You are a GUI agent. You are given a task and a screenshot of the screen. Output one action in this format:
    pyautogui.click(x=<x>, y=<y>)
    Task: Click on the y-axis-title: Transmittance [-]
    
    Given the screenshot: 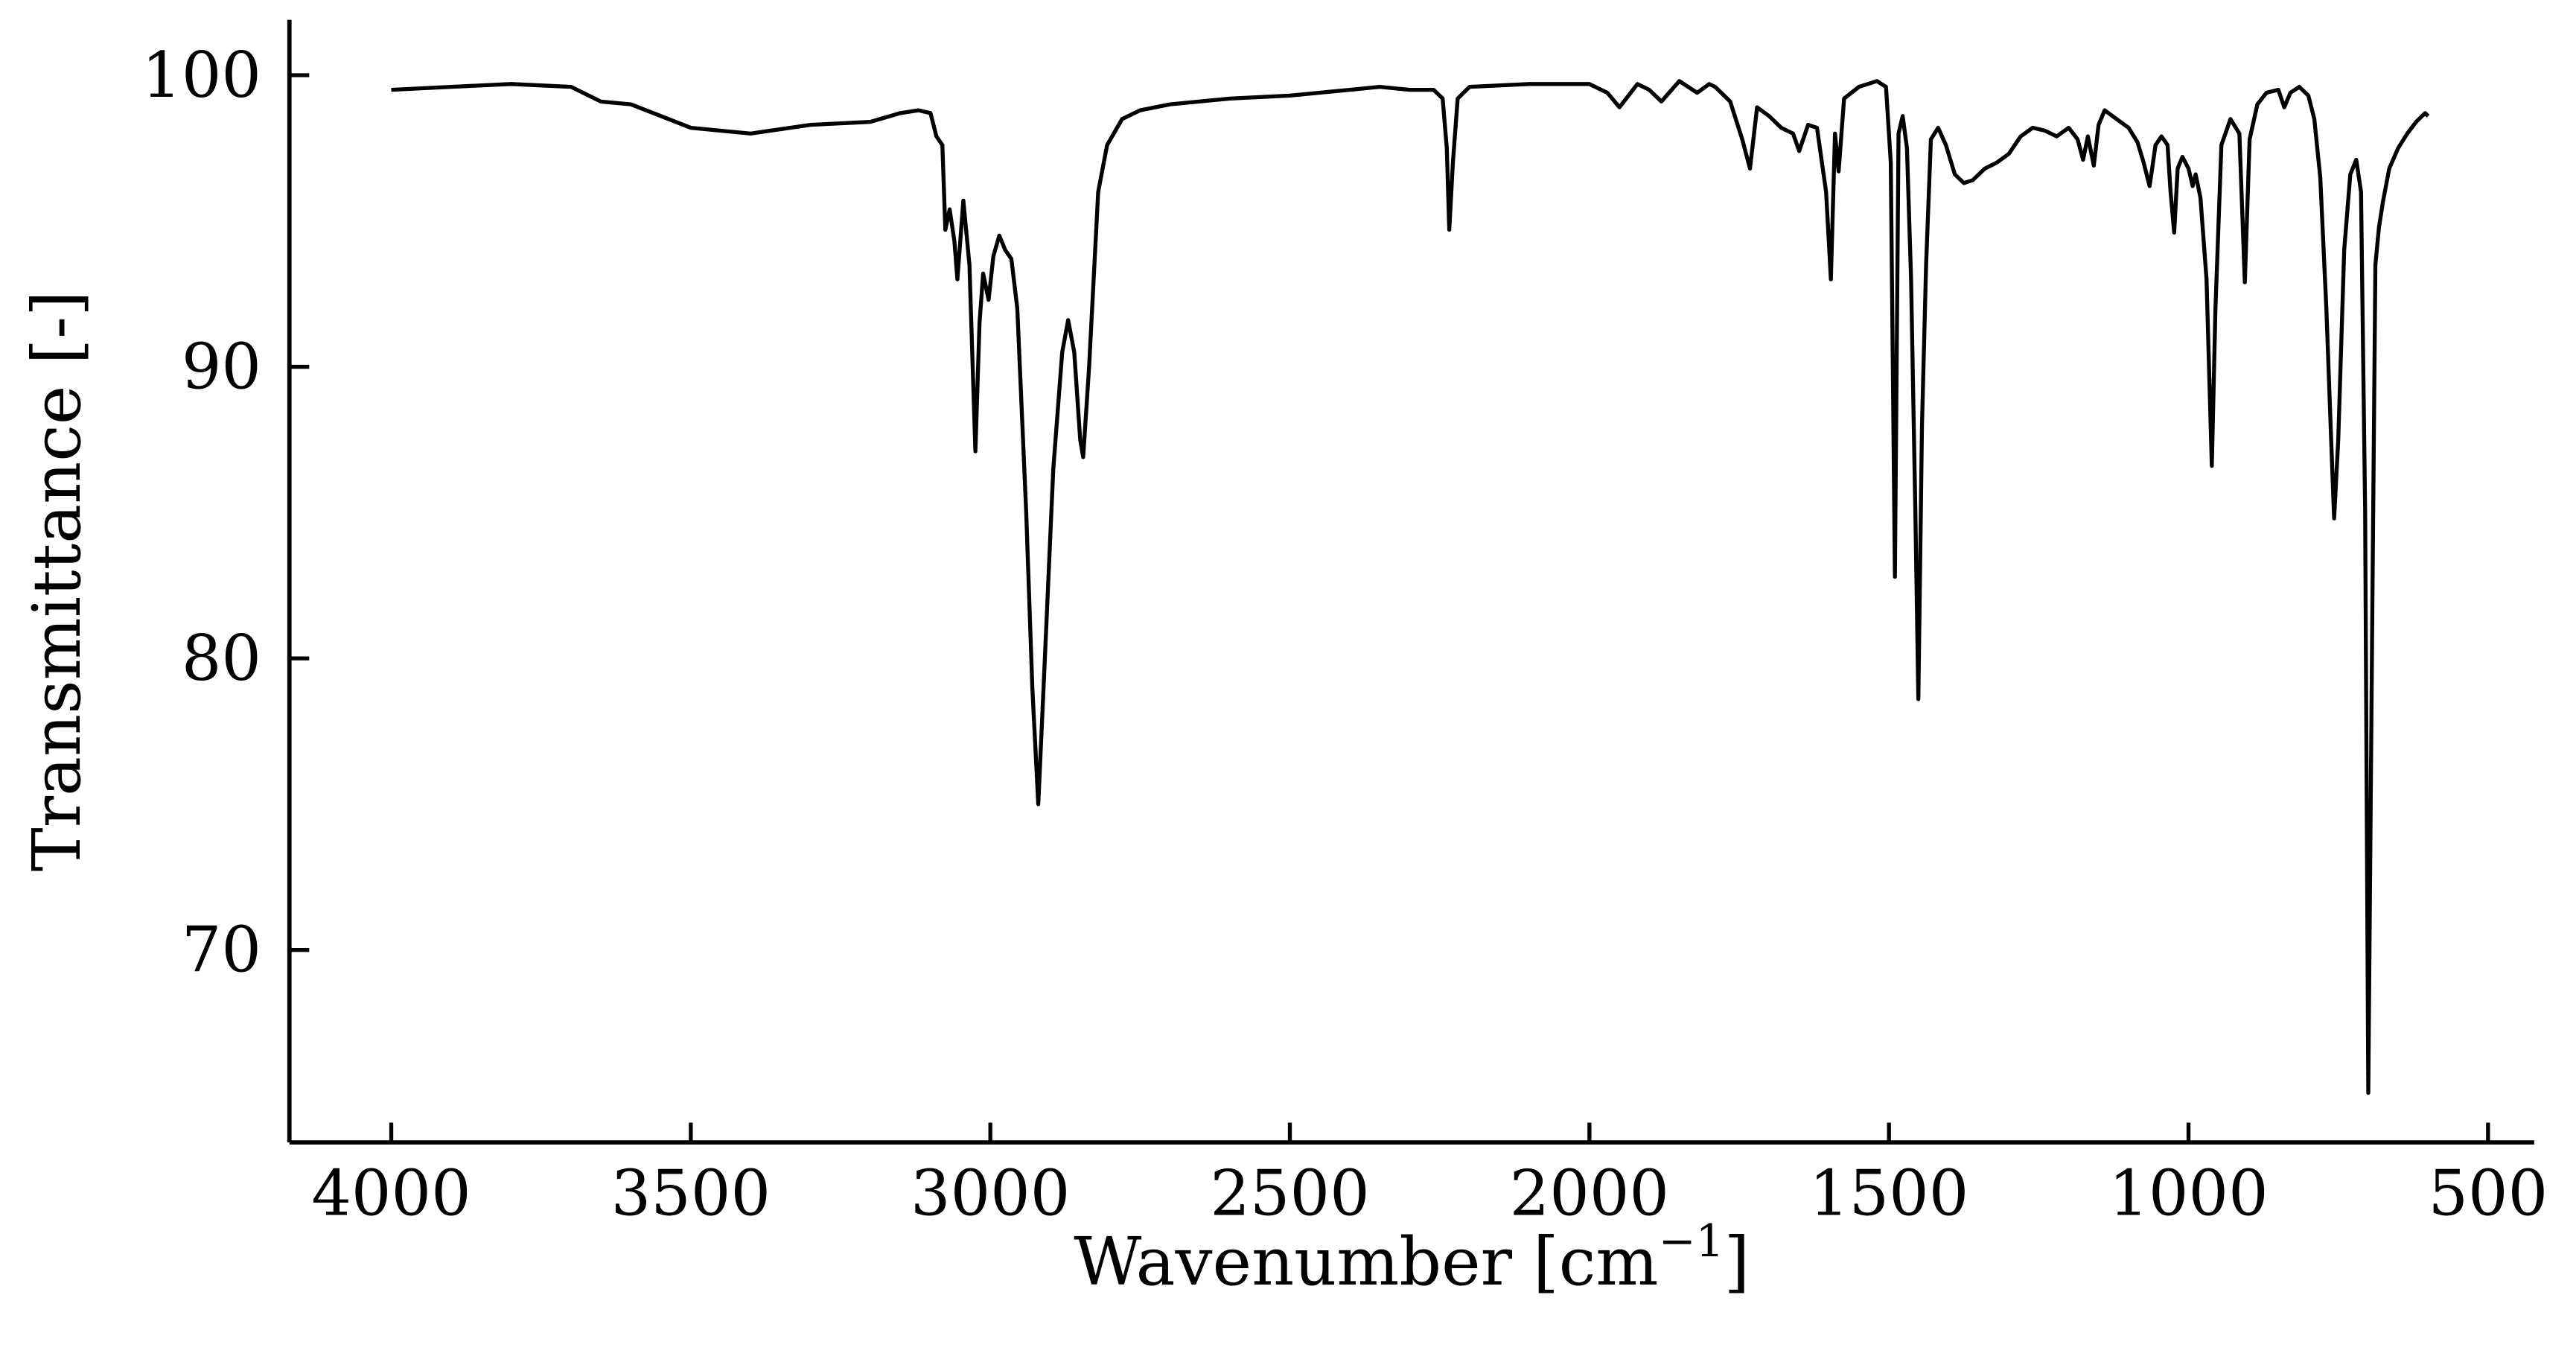 What is the action you would take?
    pyautogui.click(x=57, y=580)
    